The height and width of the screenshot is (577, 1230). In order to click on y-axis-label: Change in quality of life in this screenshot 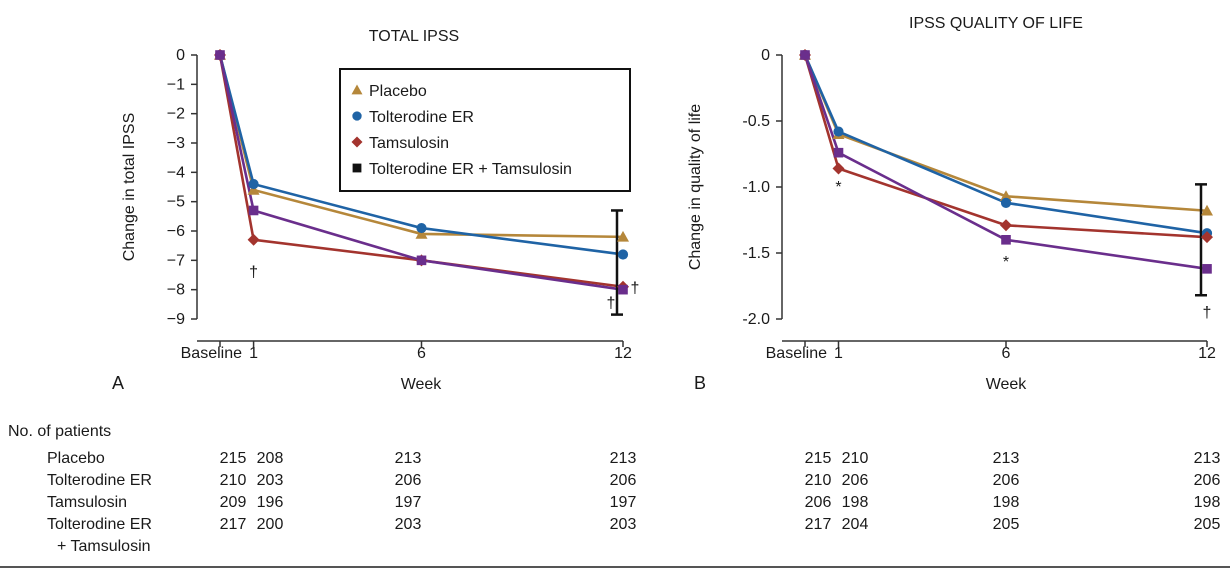, I will do `click(695, 187)`.